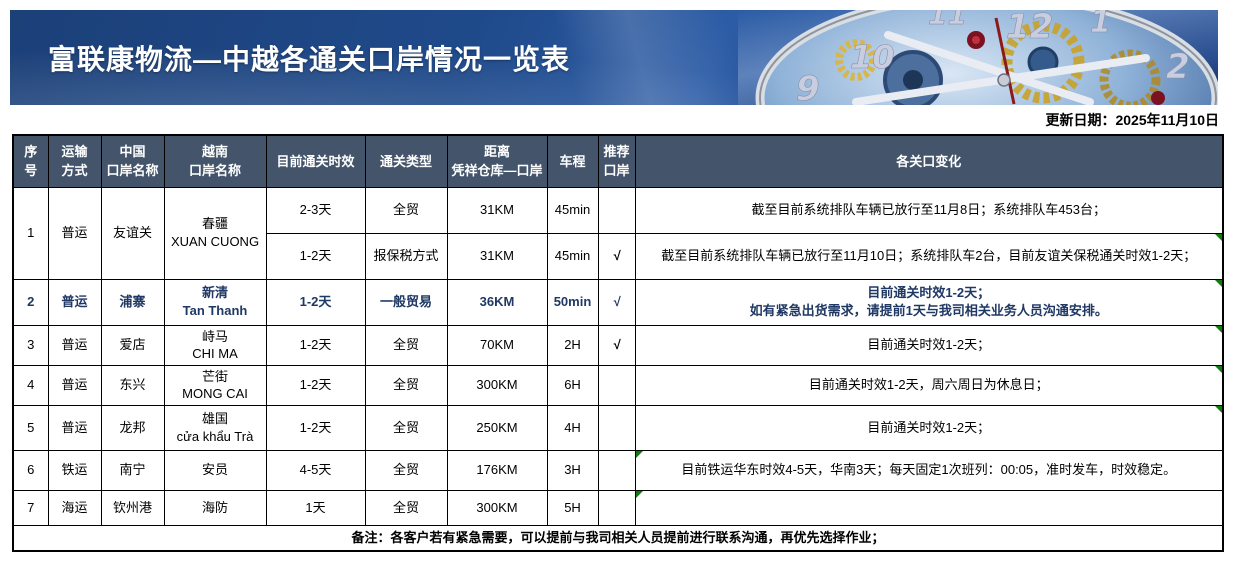 This screenshot has height=572, width=1235. I want to click on header-vn-port: 越南 口岸名称, so click(215, 161).